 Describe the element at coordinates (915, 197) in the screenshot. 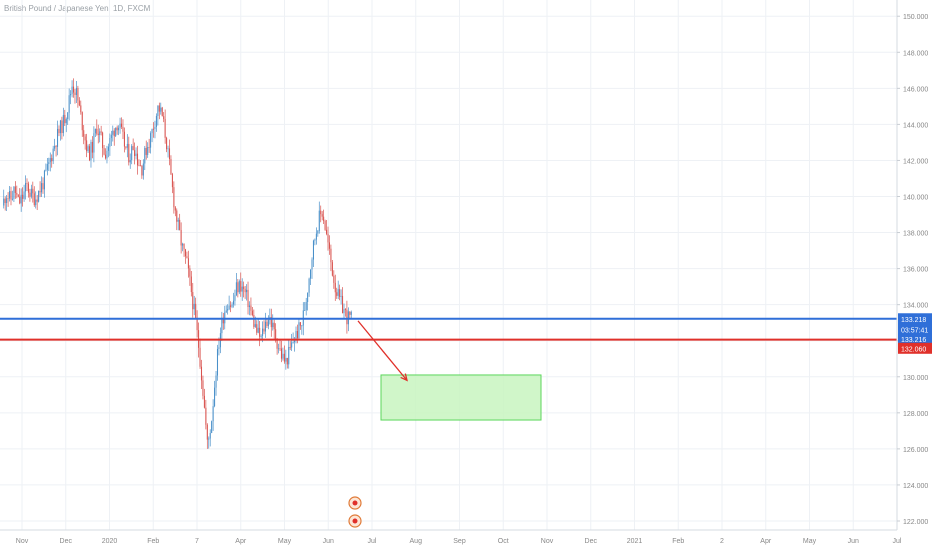

I see `y-tick-label: 140.000` at that location.